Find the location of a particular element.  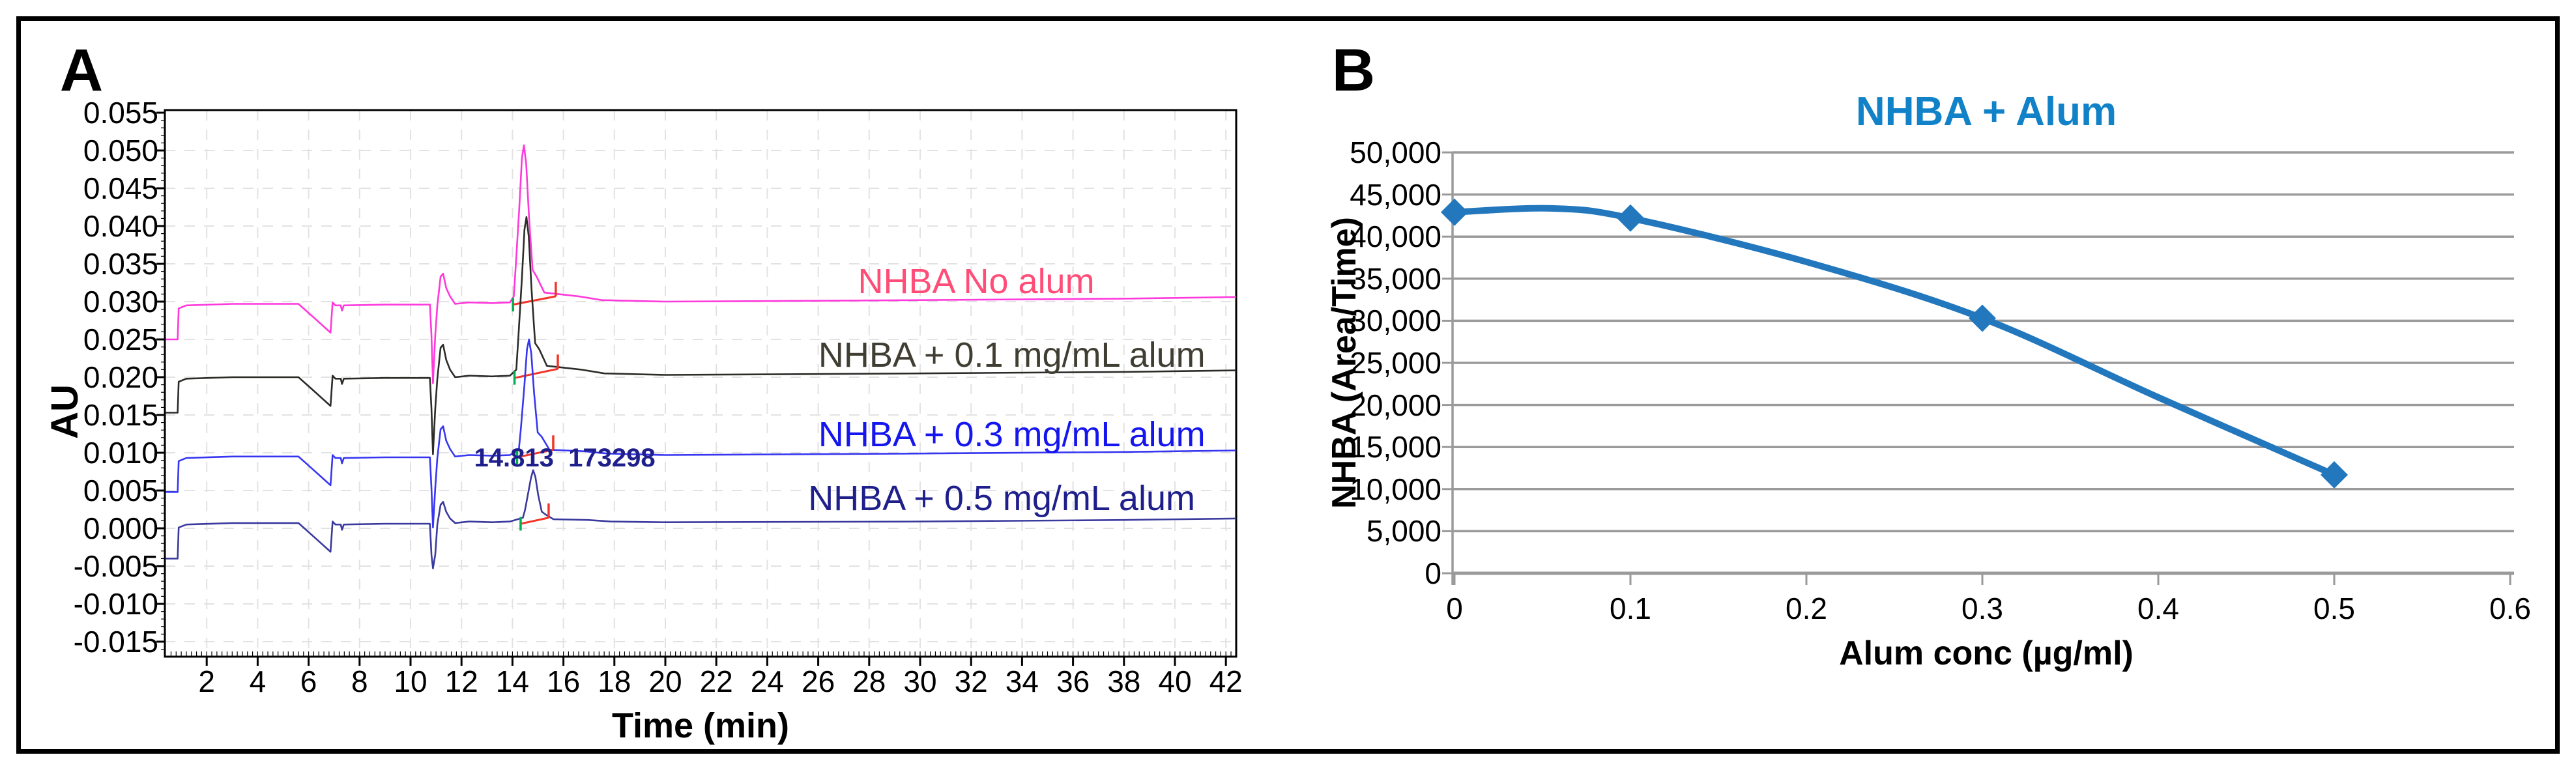

panel-b-y-tick-0: 0 is located at coordinates (1433, 573).